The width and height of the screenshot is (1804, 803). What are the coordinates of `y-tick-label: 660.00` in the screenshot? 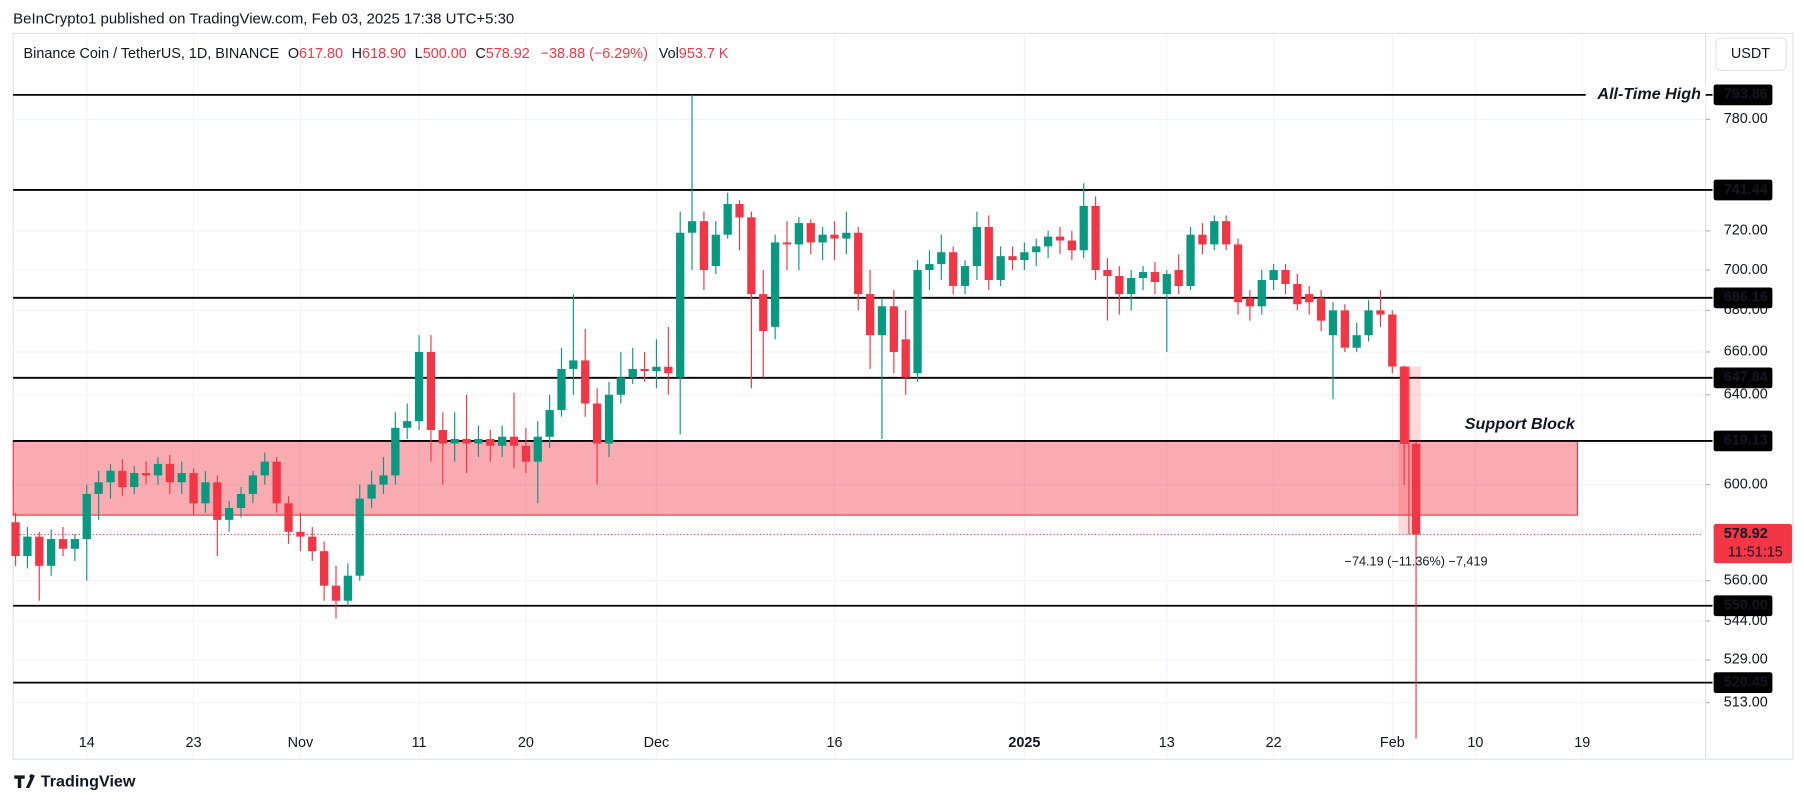 It's located at (1746, 352).